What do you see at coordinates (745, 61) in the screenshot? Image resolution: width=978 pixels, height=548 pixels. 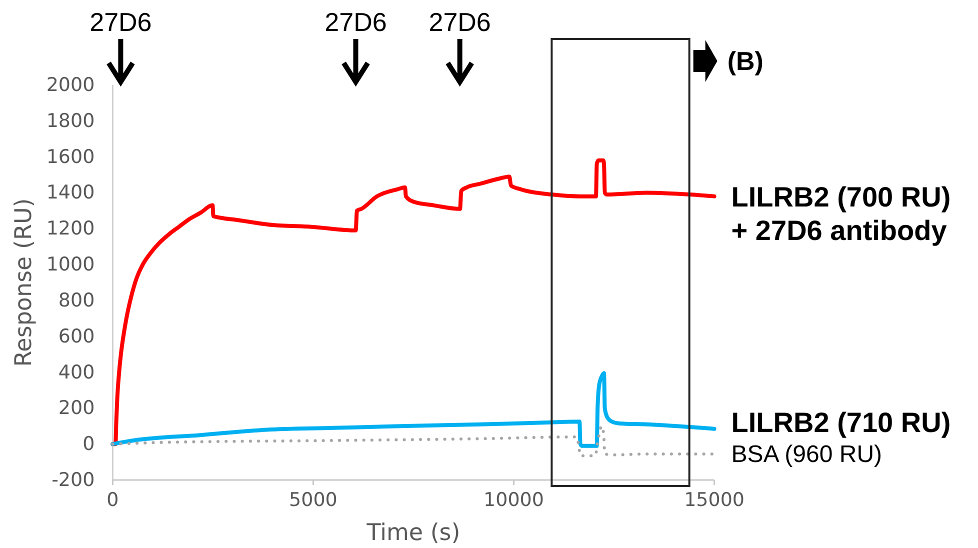 I see `text: (B)` at bounding box center [745, 61].